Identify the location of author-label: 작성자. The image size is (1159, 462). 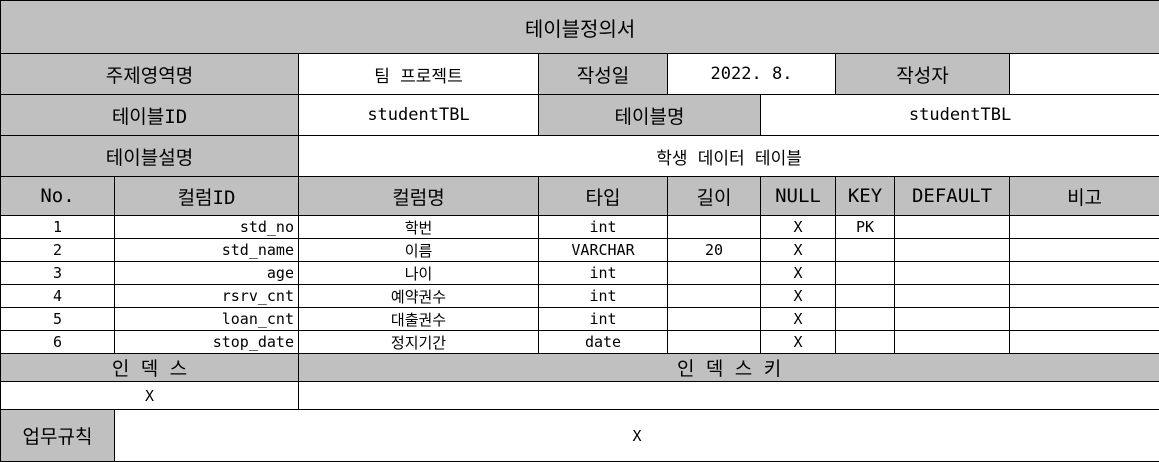
(922, 74).